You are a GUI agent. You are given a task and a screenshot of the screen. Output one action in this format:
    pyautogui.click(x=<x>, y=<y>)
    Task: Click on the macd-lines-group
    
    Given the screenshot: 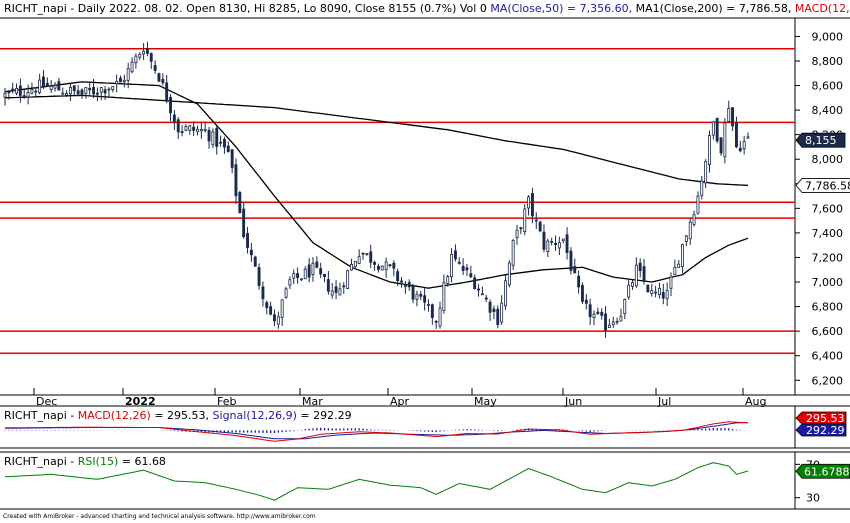 What is the action you would take?
    pyautogui.click(x=377, y=431)
    